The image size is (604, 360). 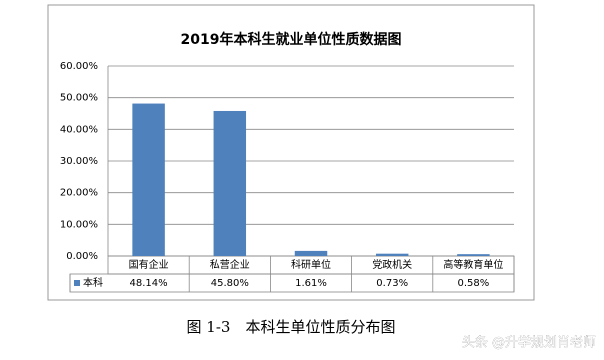 What do you see at coordinates (291, 39) in the screenshot?
I see `chart-title: 2019年本科生就业单位性质数据图` at bounding box center [291, 39].